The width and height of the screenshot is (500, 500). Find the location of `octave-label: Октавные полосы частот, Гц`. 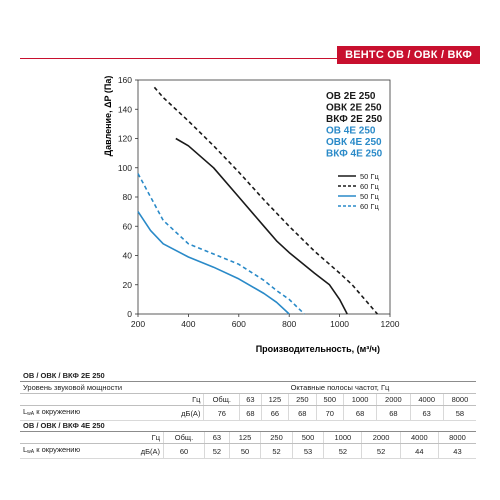

octave-label: Октавные полосы частот, Гц is located at coordinates (339, 387).